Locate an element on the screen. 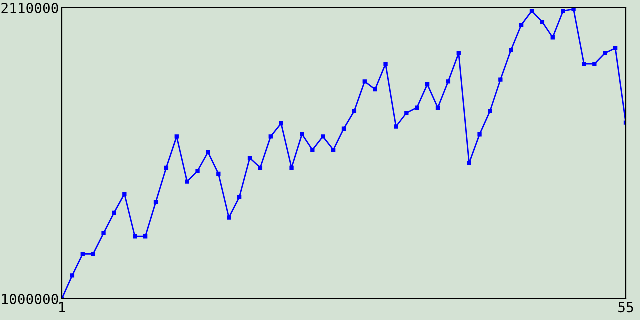  y-tick-label: 1000000 is located at coordinates (30, 299).